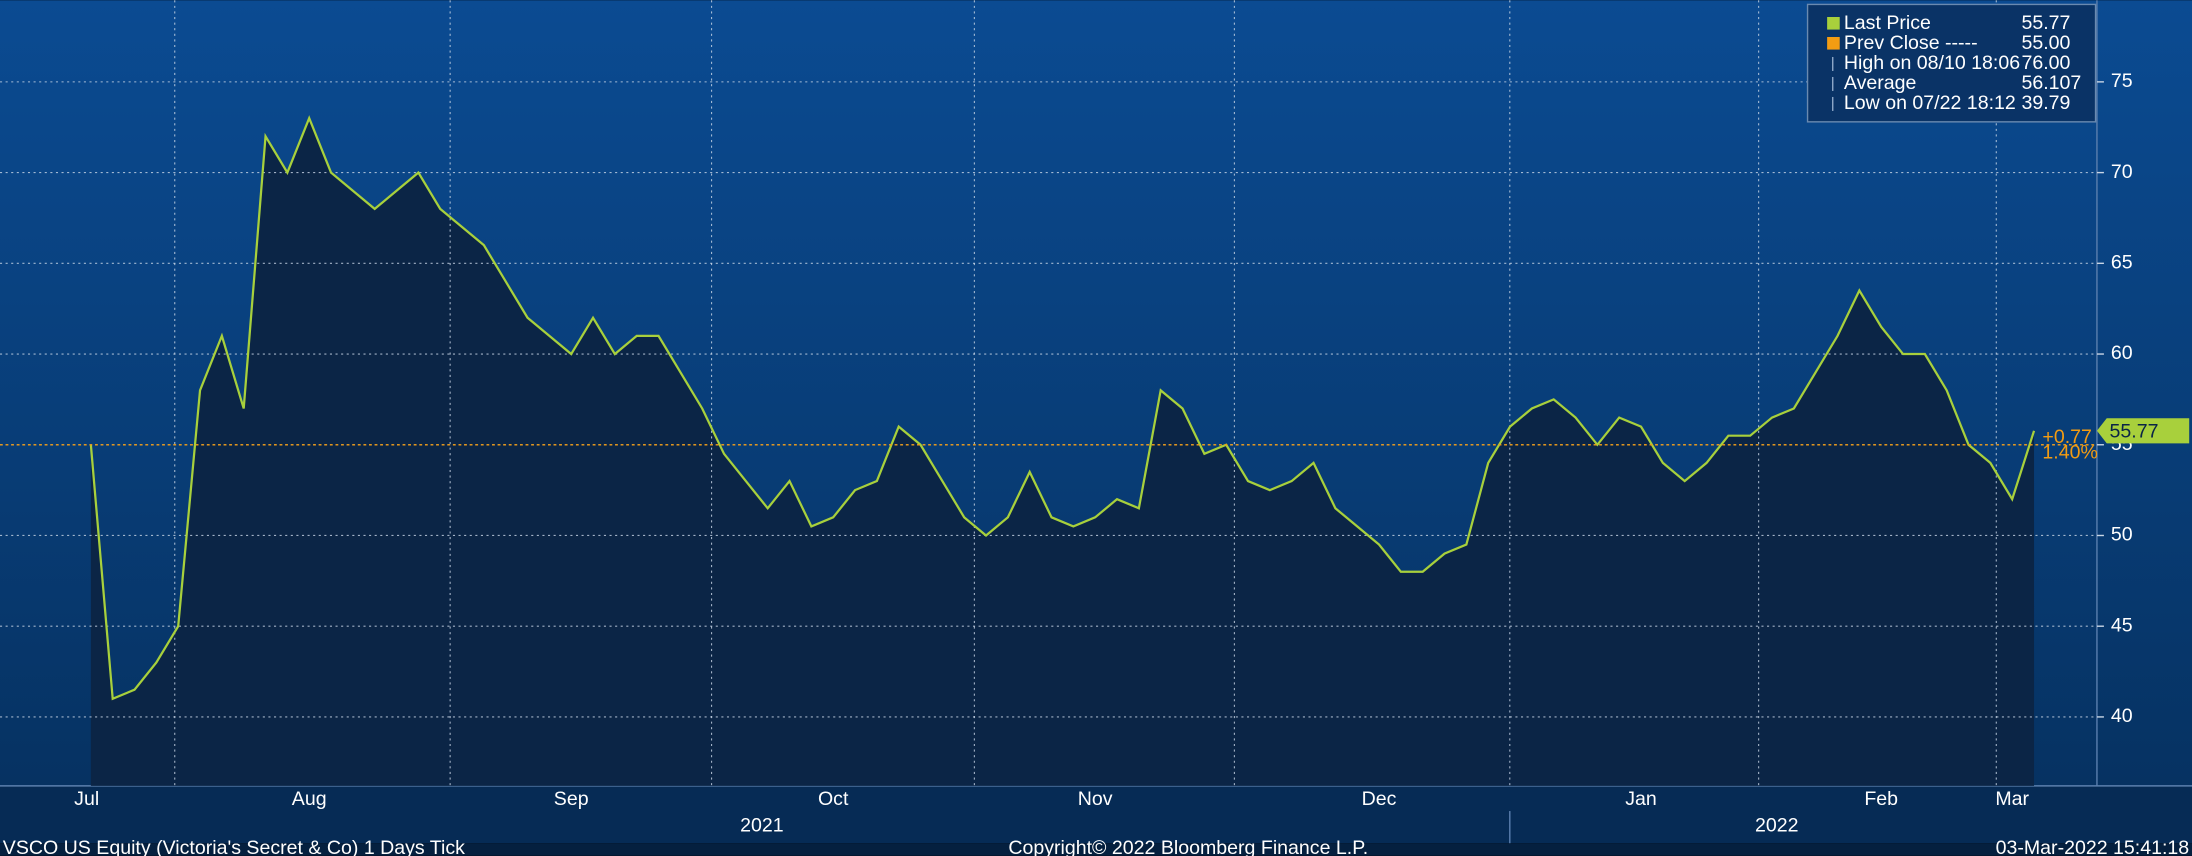 This screenshot has height=856, width=2192. Describe the element at coordinates (1911, 43) in the screenshot. I see `legend-name: Prev Close -----` at that location.